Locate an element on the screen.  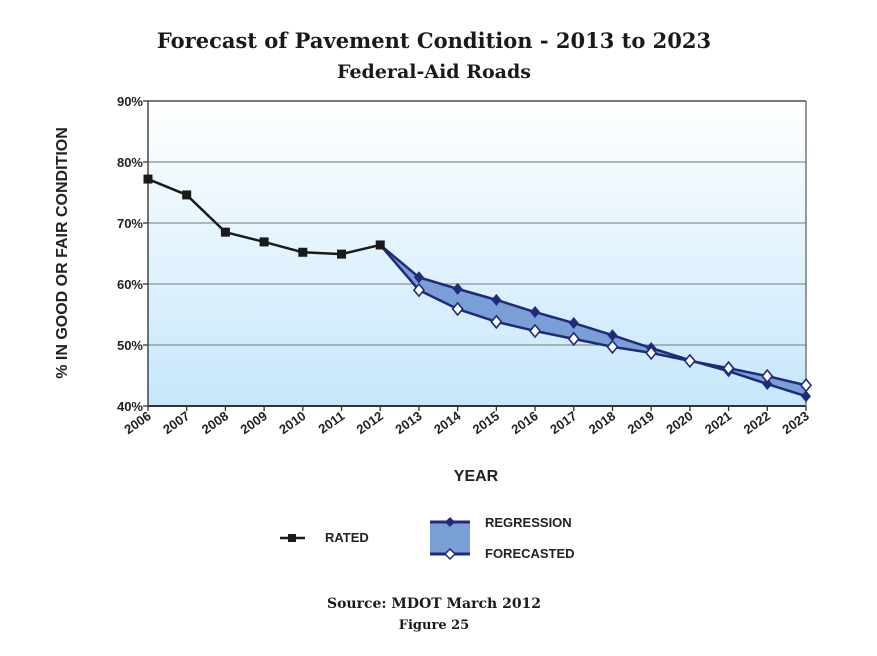
legend-regression-label: REGRESSION is located at coordinates (528, 522).